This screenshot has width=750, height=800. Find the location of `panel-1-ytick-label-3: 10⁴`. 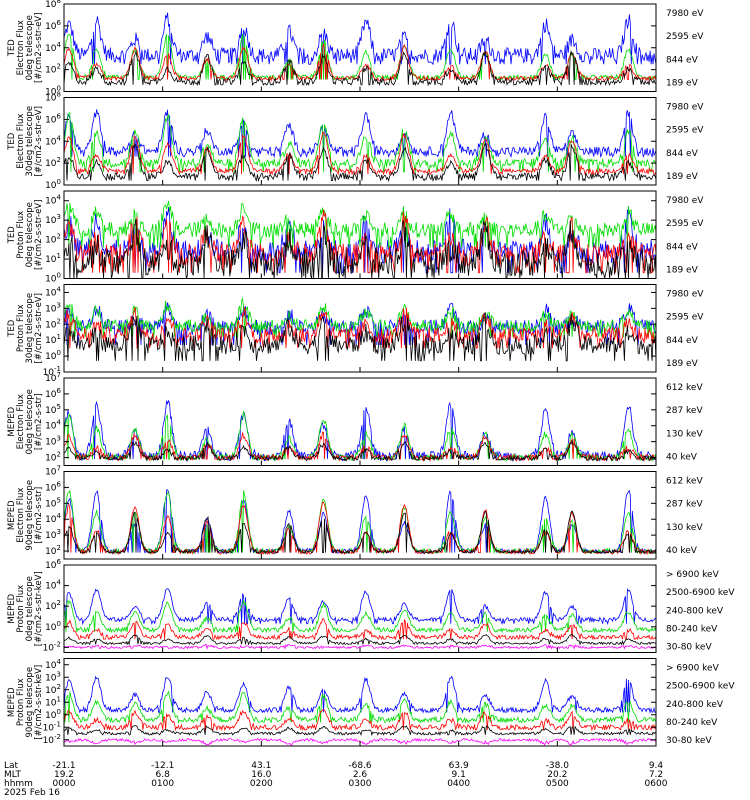

panel-1-ytick-label-3: 10⁴ is located at coordinates (53, 47).